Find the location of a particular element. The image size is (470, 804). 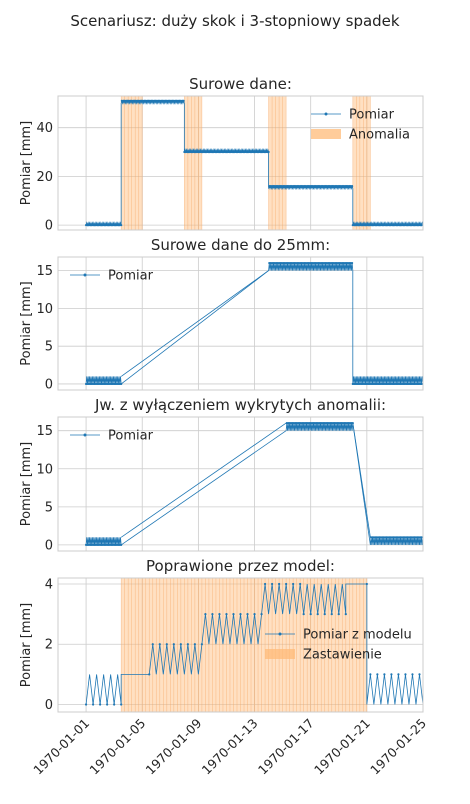

x-tick-label: 1970-01-09 is located at coordinates (174, 746).